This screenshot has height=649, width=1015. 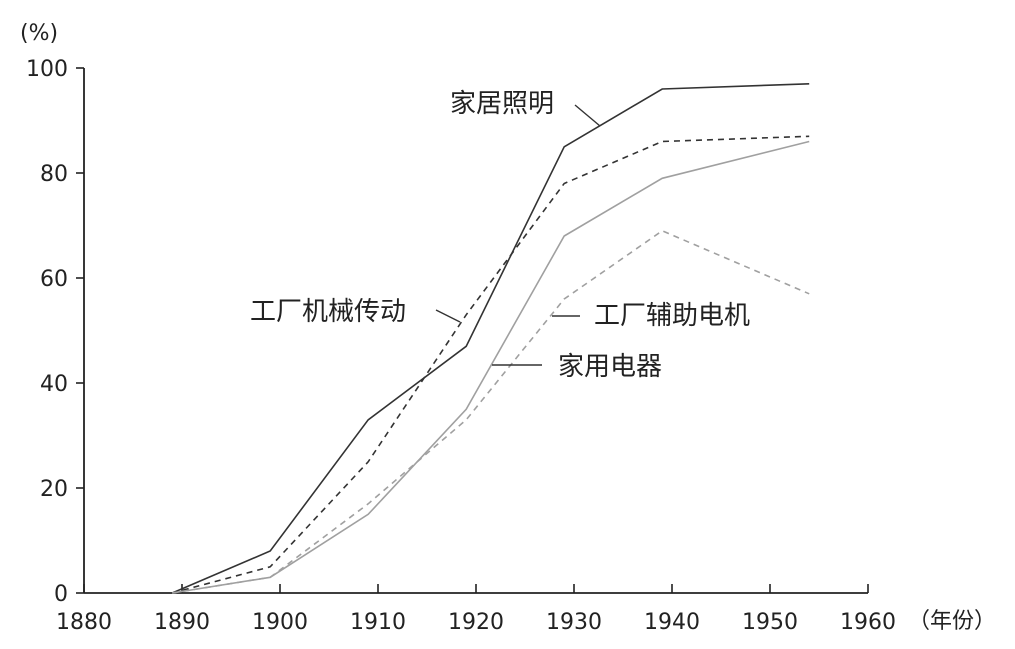 What do you see at coordinates (952, 621) in the screenshot?
I see `x-axis-unit-label: （年份）` at bounding box center [952, 621].